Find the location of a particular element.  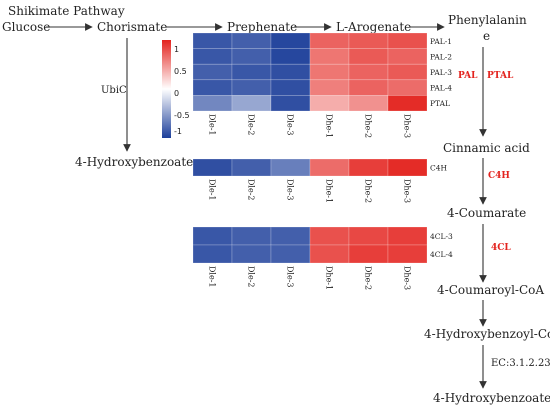

coumarate-label: 4-Coumarate is located at coordinates (486, 213).